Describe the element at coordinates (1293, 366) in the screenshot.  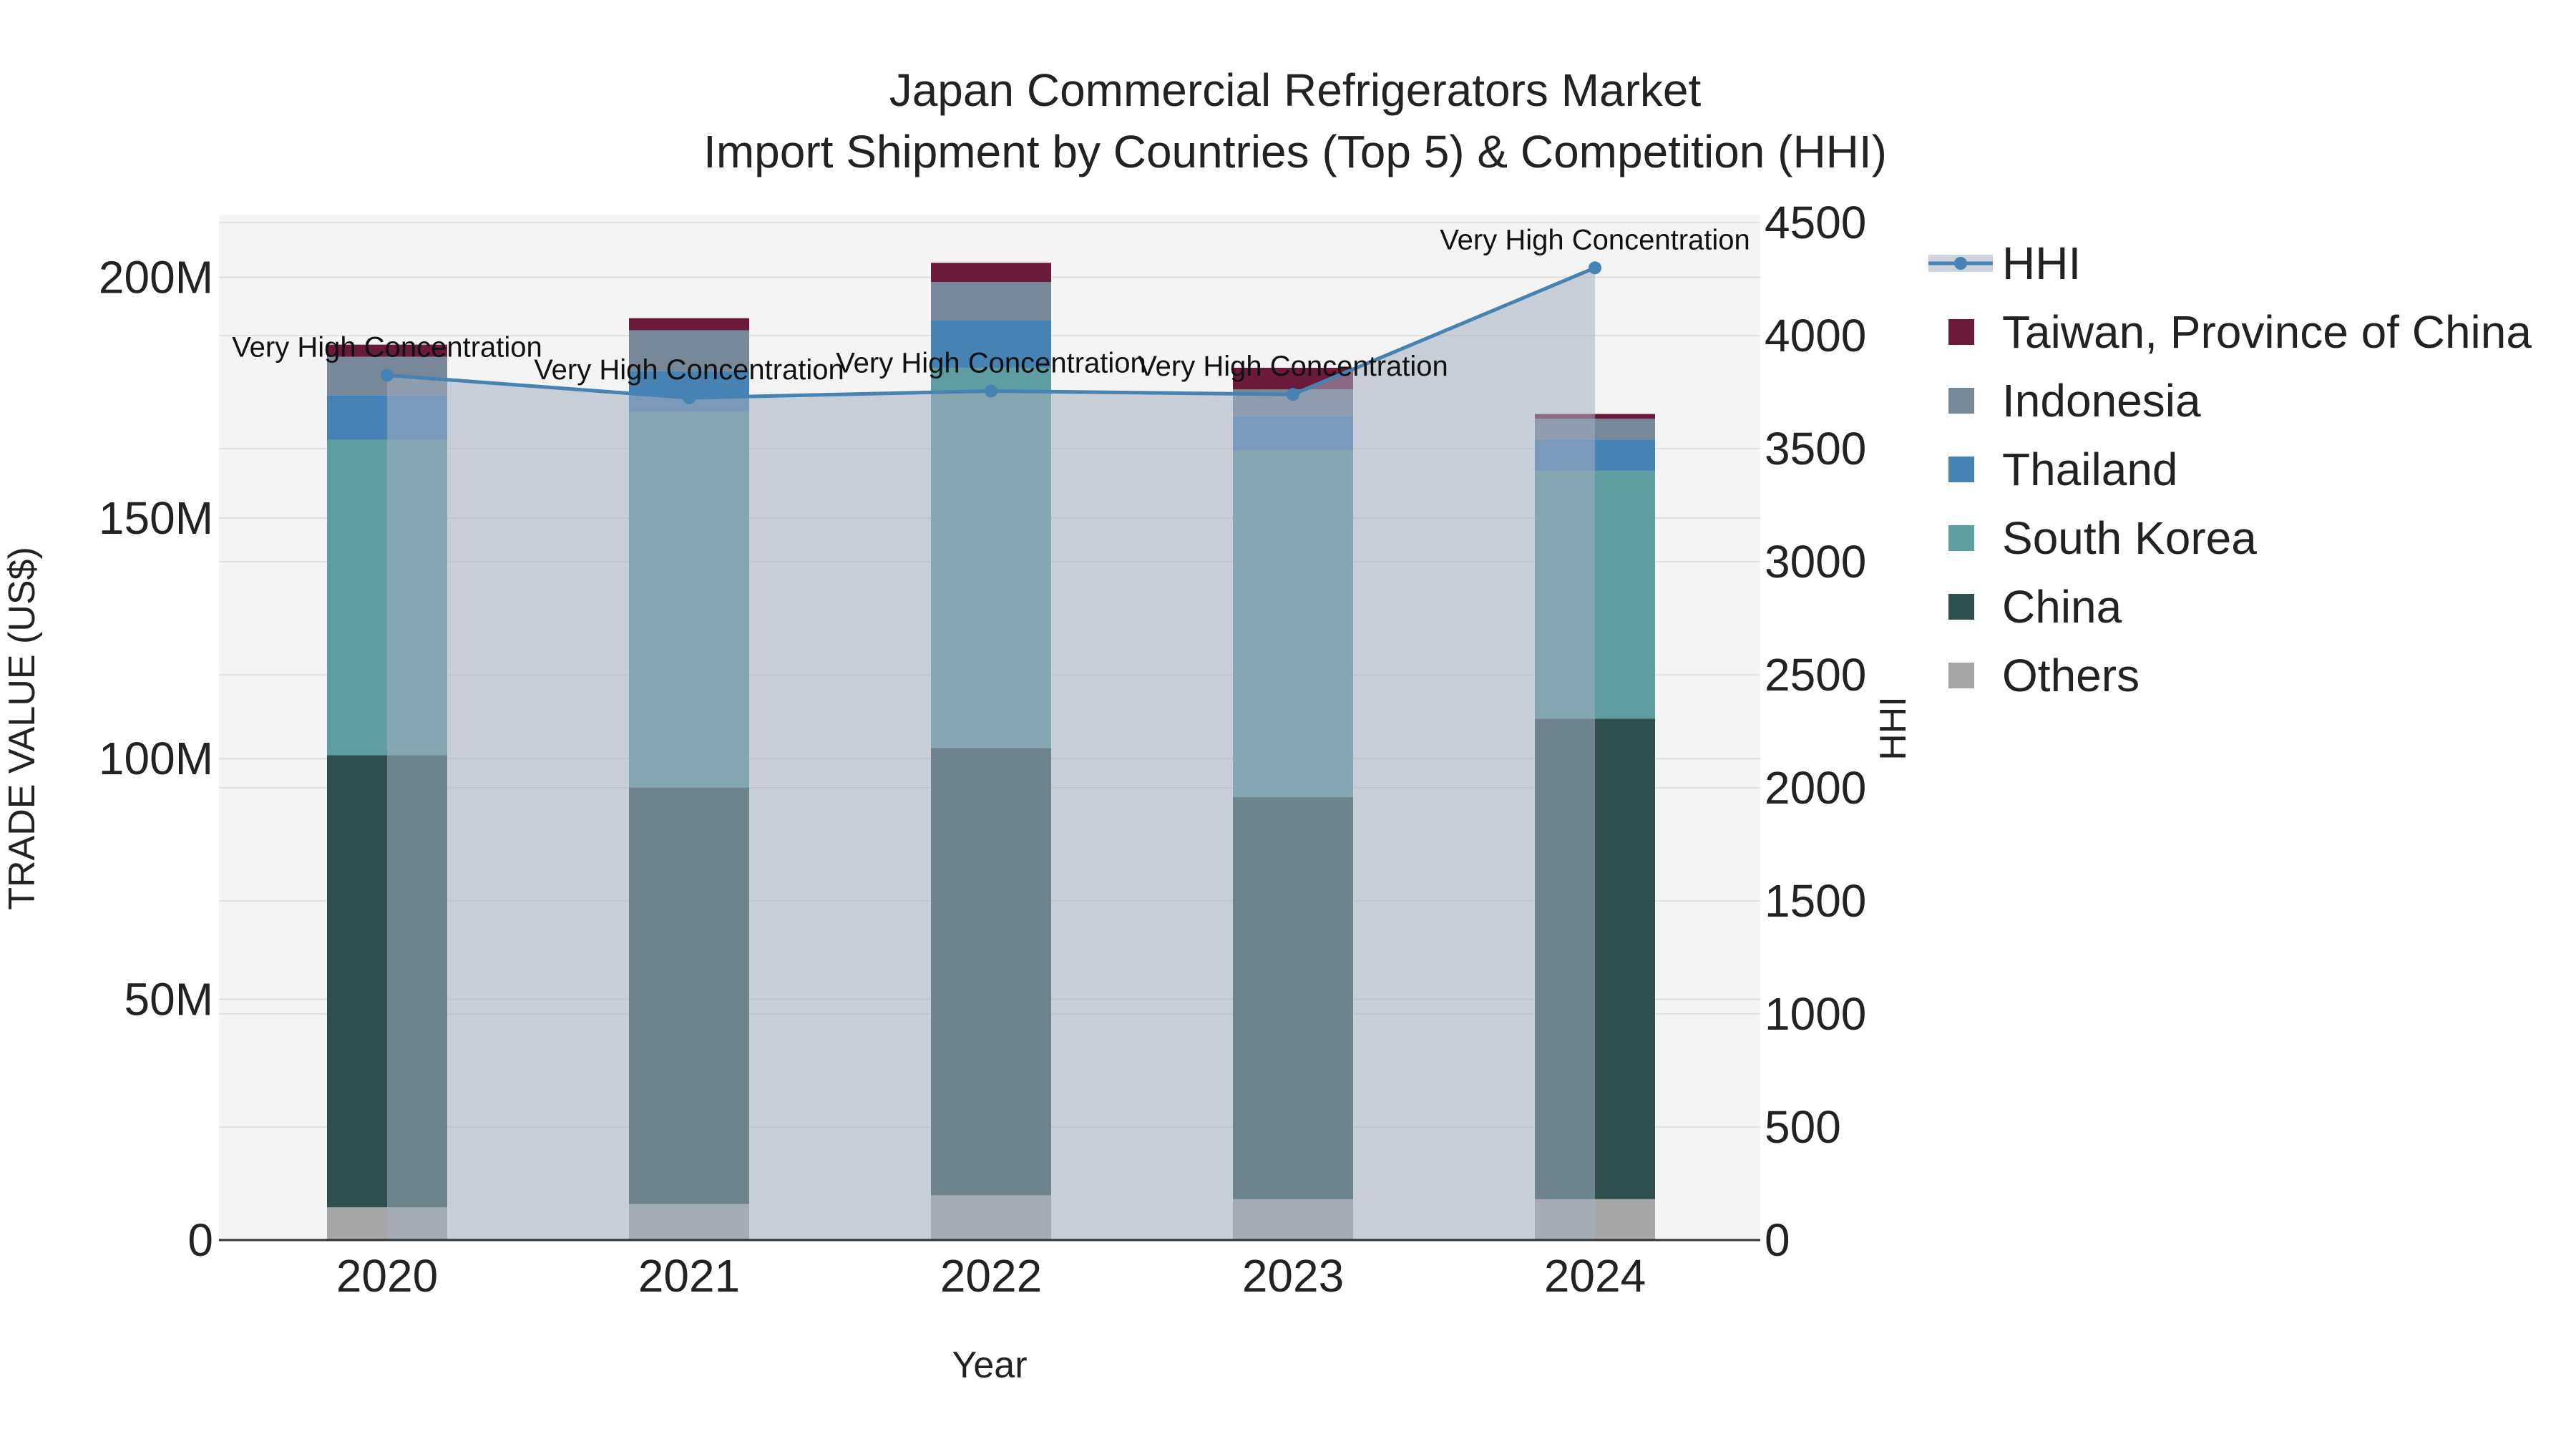
I see `hhi-label-2023: Very High Concentration` at that location.